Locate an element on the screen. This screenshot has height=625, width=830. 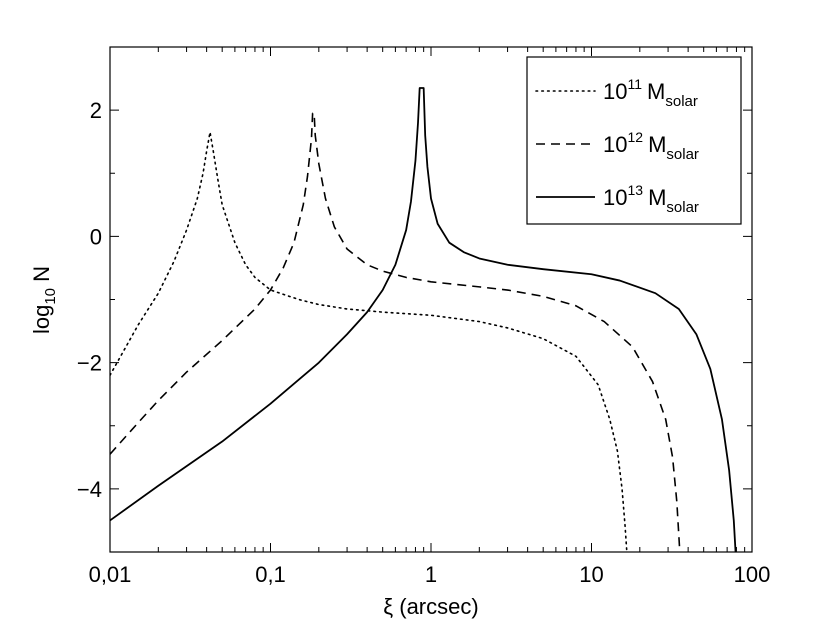
x-tick-label: 10 is located at coordinates (591, 574).